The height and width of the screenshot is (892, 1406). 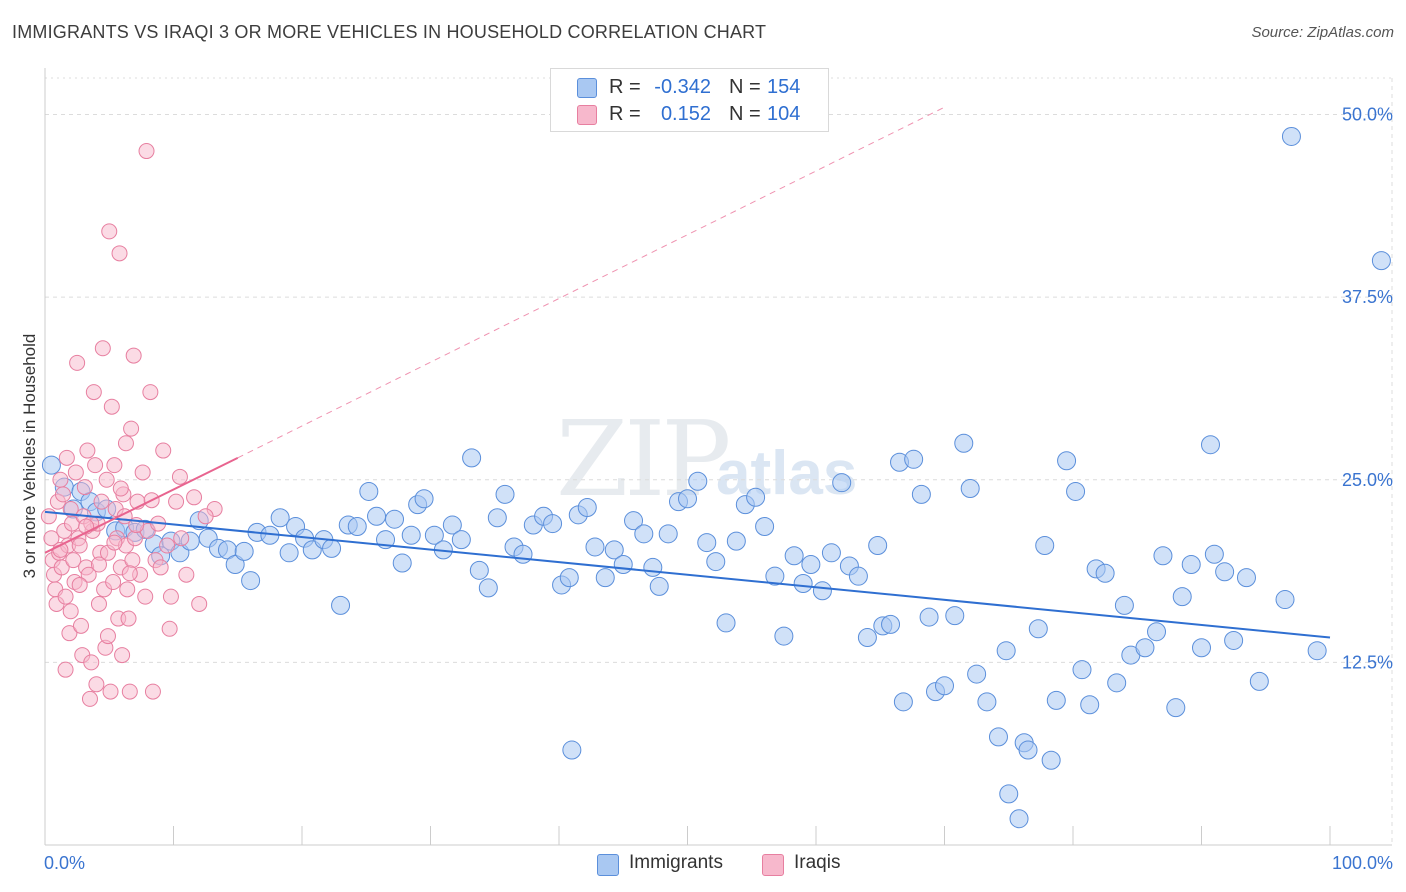 What do you see at coordinates (1322, 32) in the screenshot?
I see `source-credit: Source: ZipAtlas.com` at bounding box center [1322, 32].